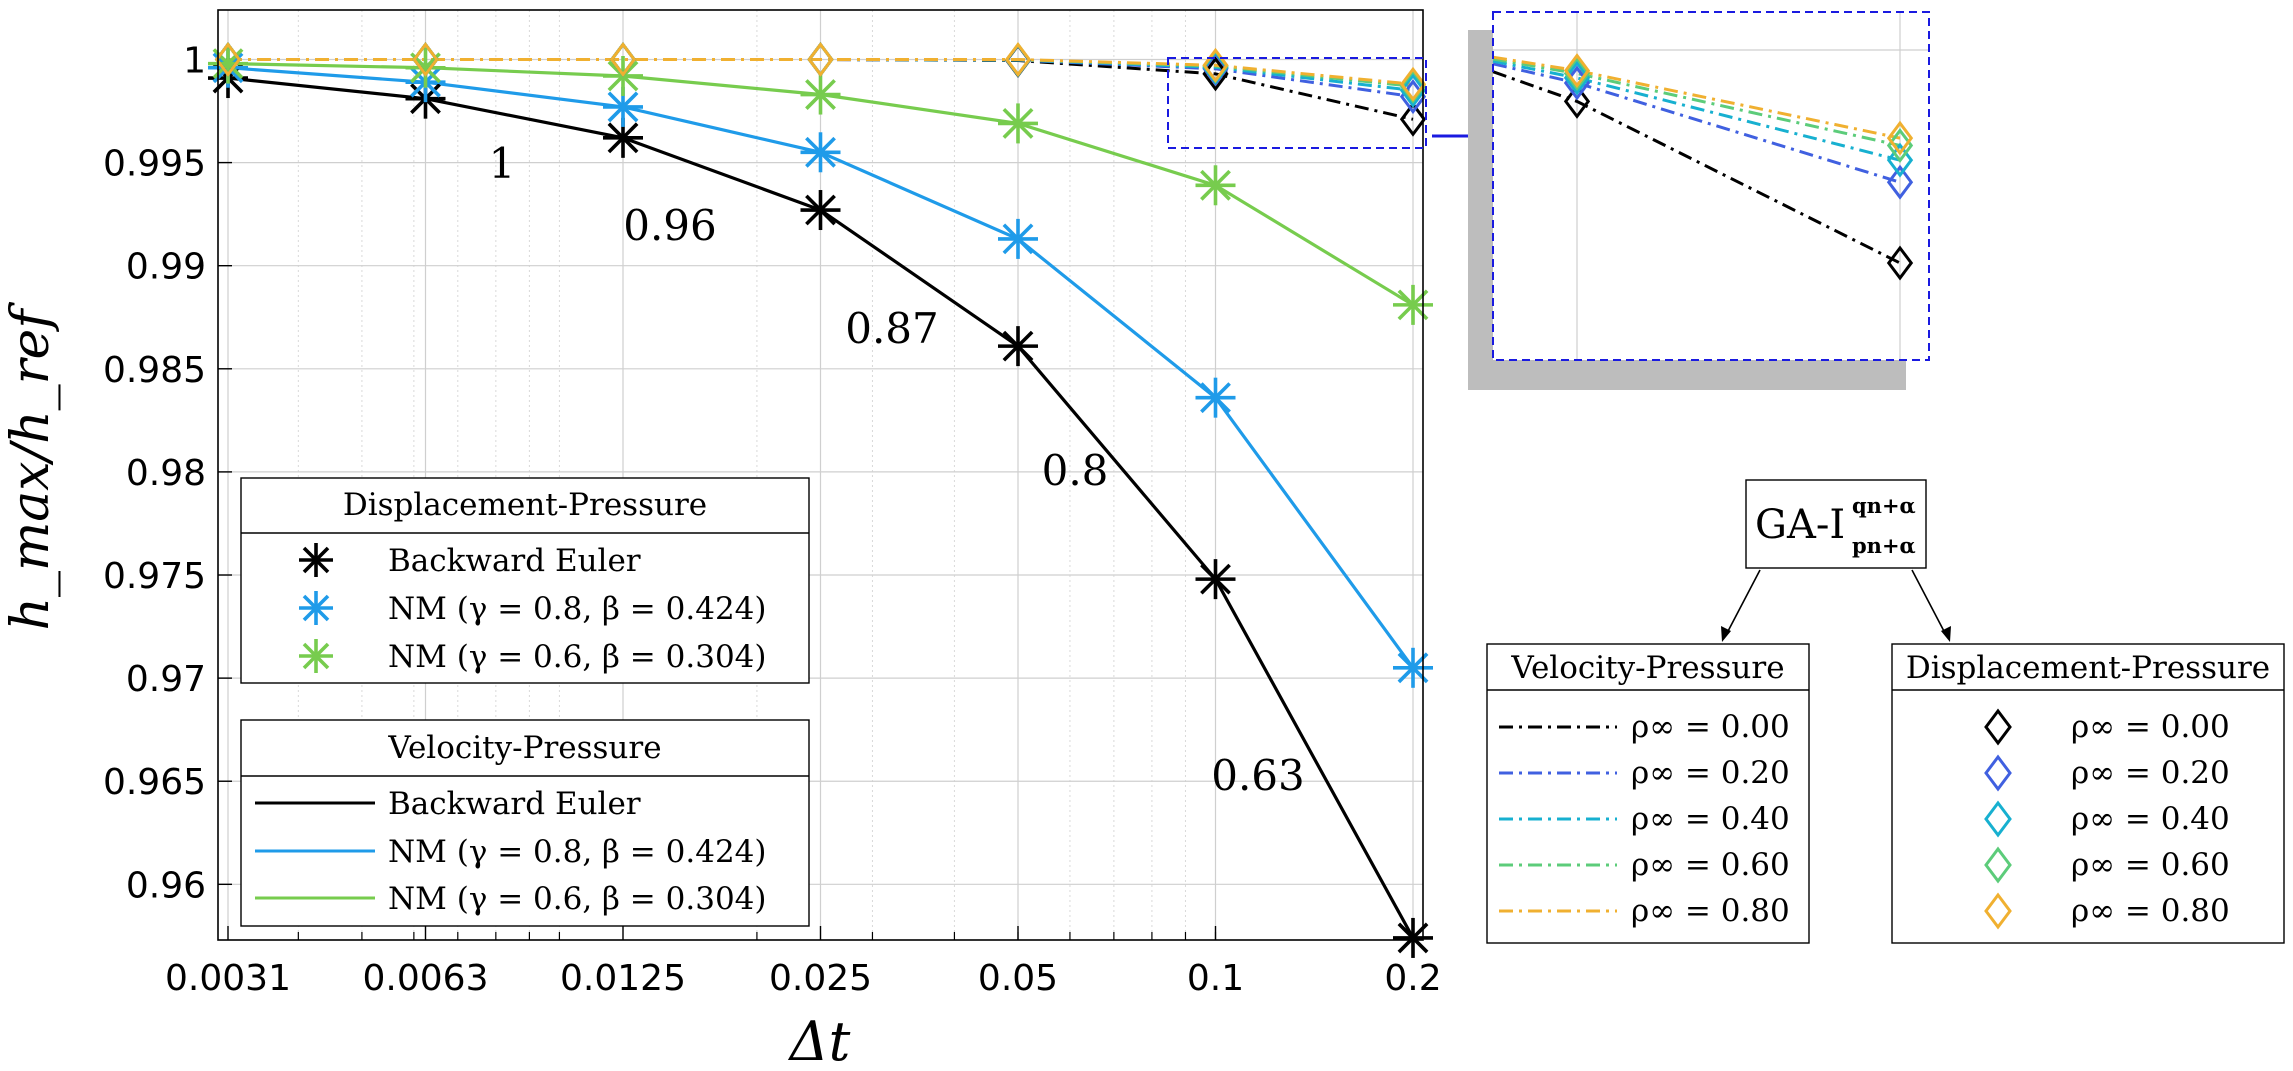 The height and width of the screenshot is (1071, 2293). I want to click on x-axis-label: Δt, so click(819, 1040).